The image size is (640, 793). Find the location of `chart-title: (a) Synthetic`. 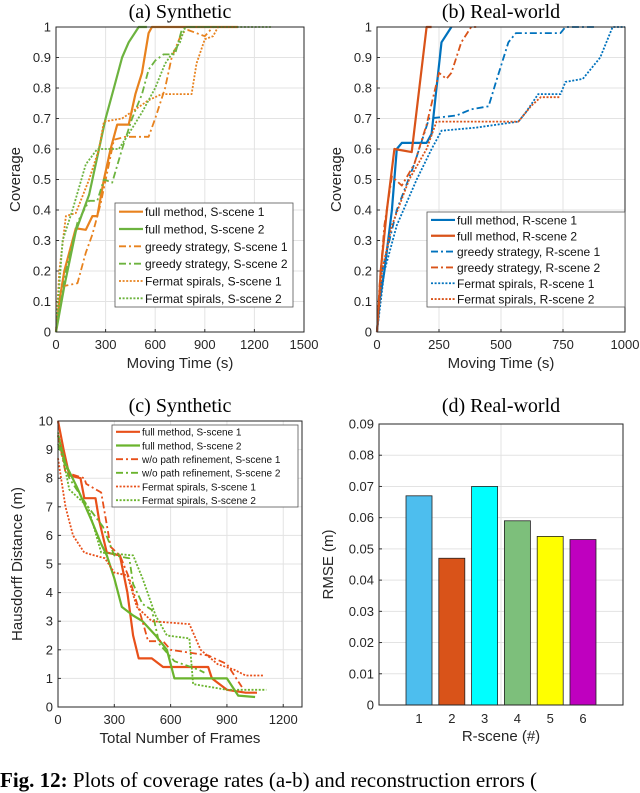

chart-title: (a) Synthetic is located at coordinates (180, 12).